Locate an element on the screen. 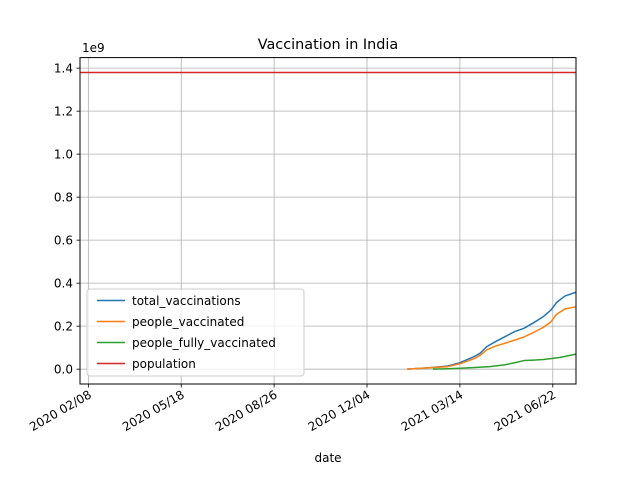  y-tick-label: 0.2 is located at coordinates (63, 326).